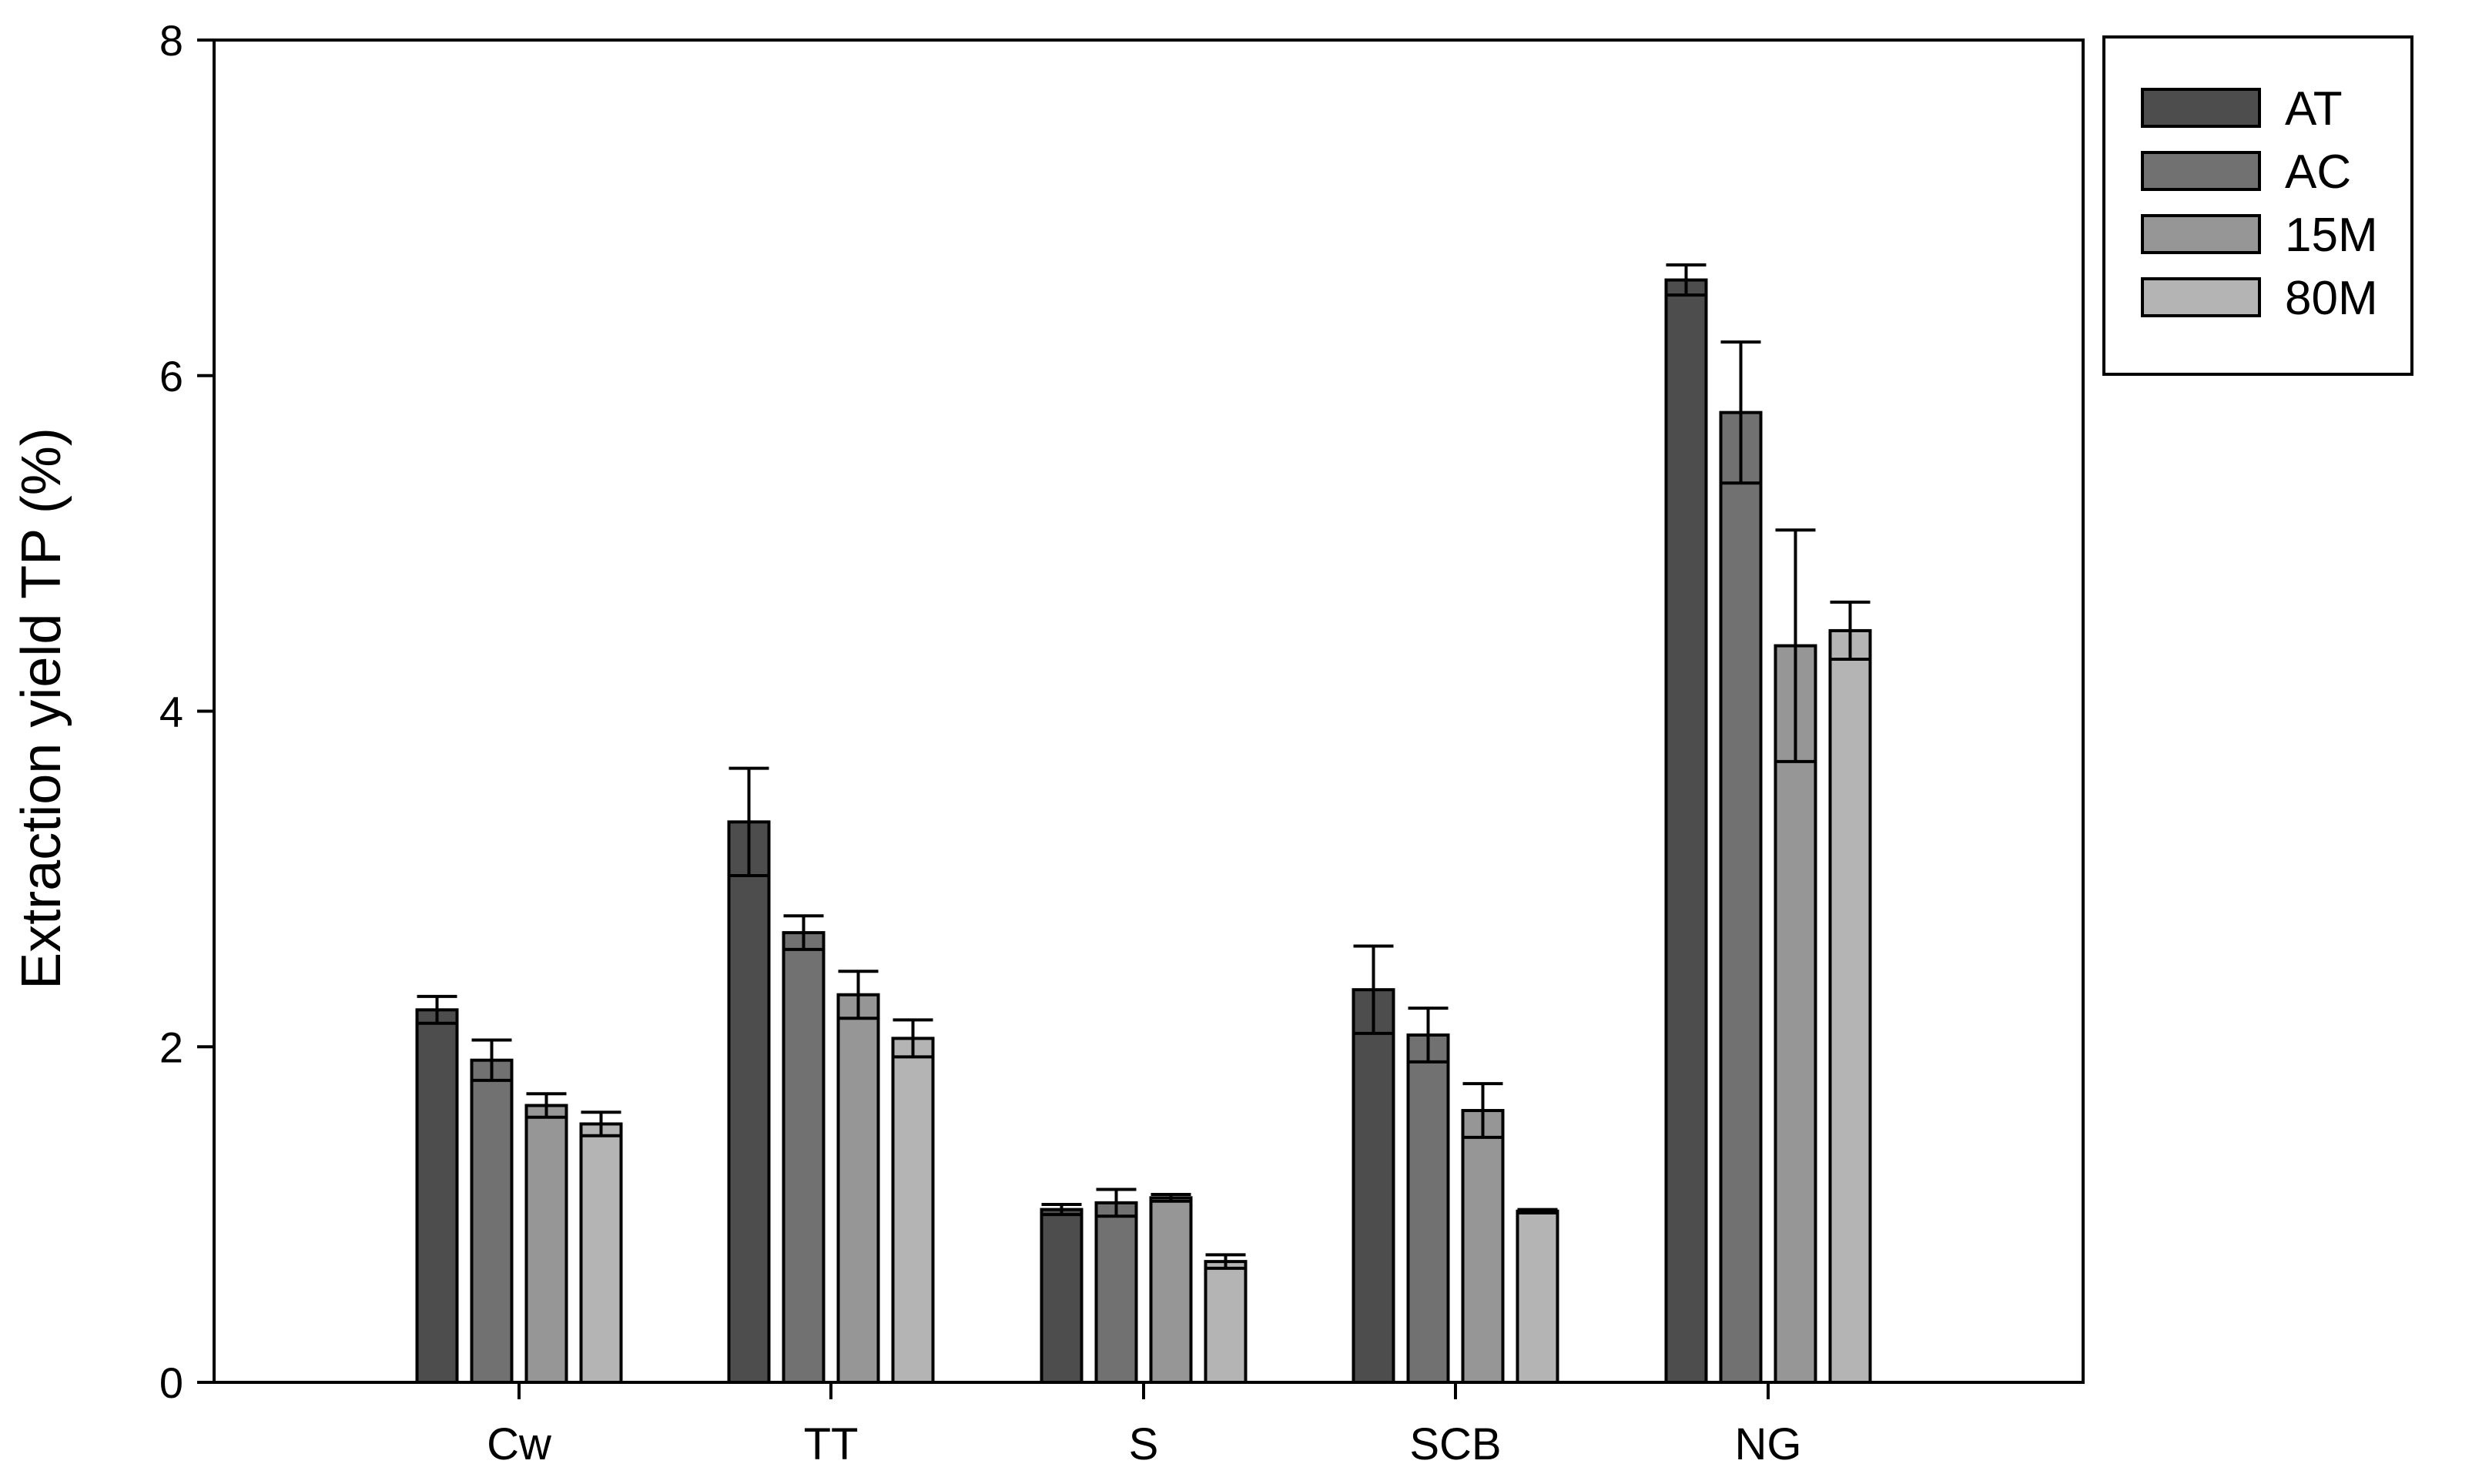 Image resolution: width=2472 pixels, height=1484 pixels. What do you see at coordinates (2331, 235) in the screenshot?
I see `legend-label-15m: 15M` at bounding box center [2331, 235].